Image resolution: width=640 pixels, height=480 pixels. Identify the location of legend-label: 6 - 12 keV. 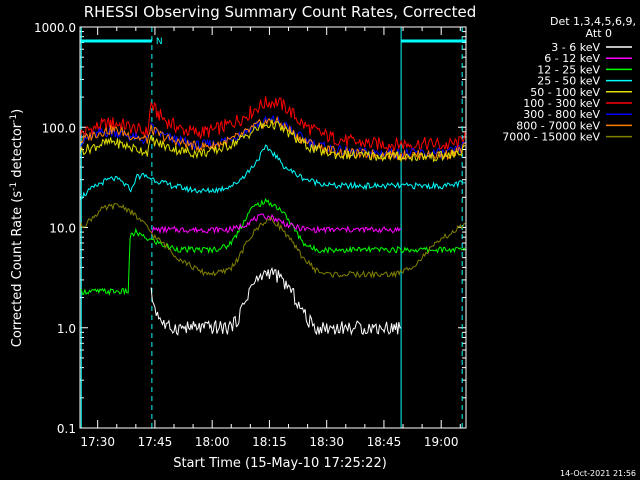
(572, 58).